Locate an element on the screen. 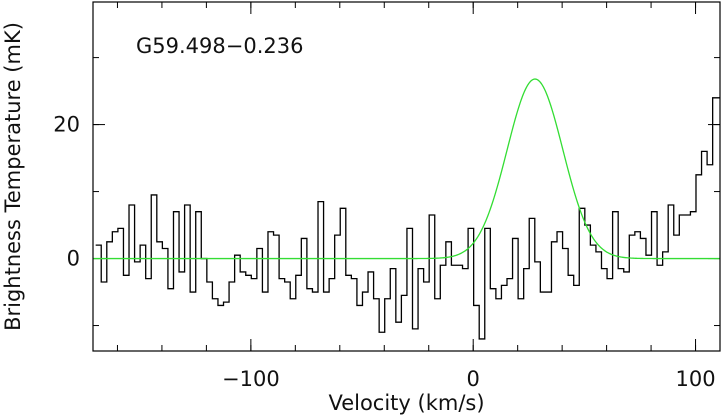 Image resolution: width=722 pixels, height=415 pixels. y-tick-label: 20 is located at coordinates (66, 125).